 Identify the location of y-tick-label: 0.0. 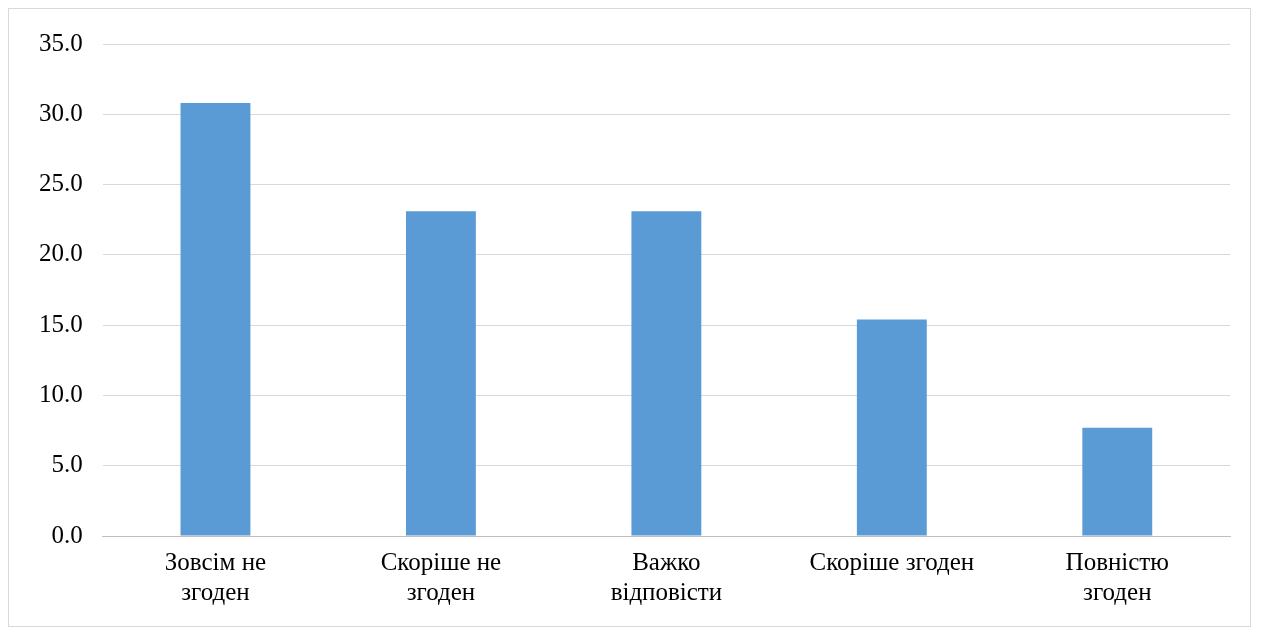
(67, 534).